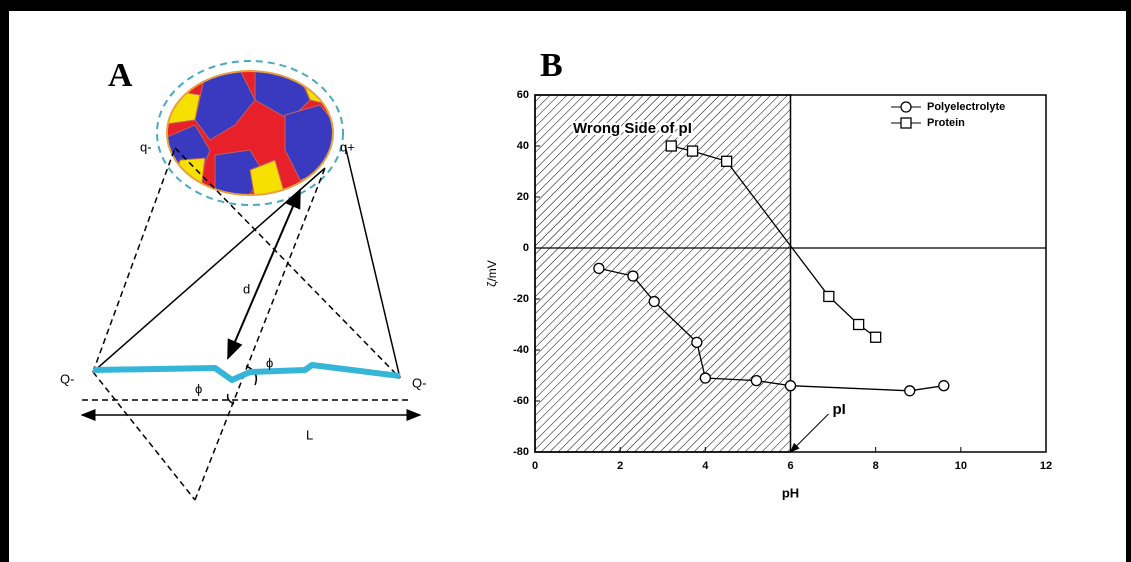 The image size is (1131, 562). I want to click on border-right, so click(1128, 281).